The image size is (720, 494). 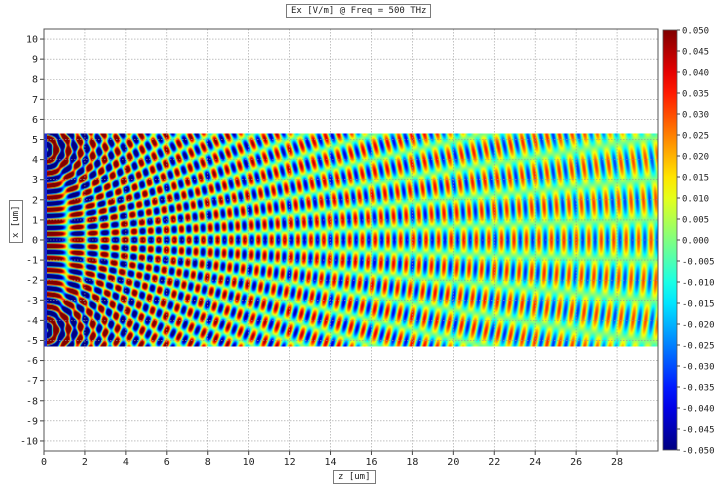 I want to click on colorbar-tick-label: 0.020, so click(x=695, y=158).